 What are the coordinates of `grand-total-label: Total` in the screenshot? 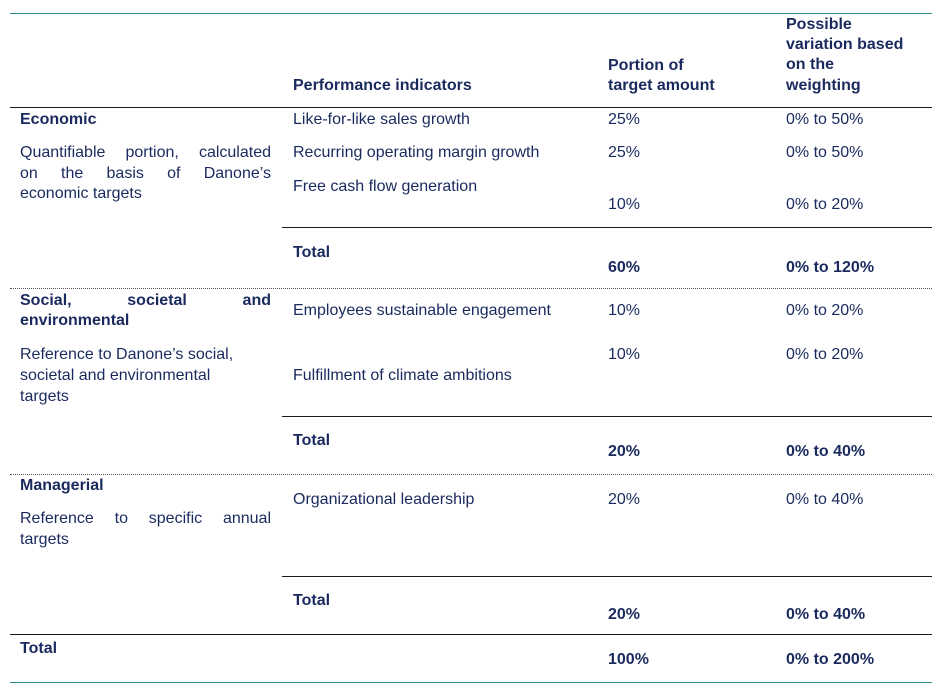 It's located at (39, 648).